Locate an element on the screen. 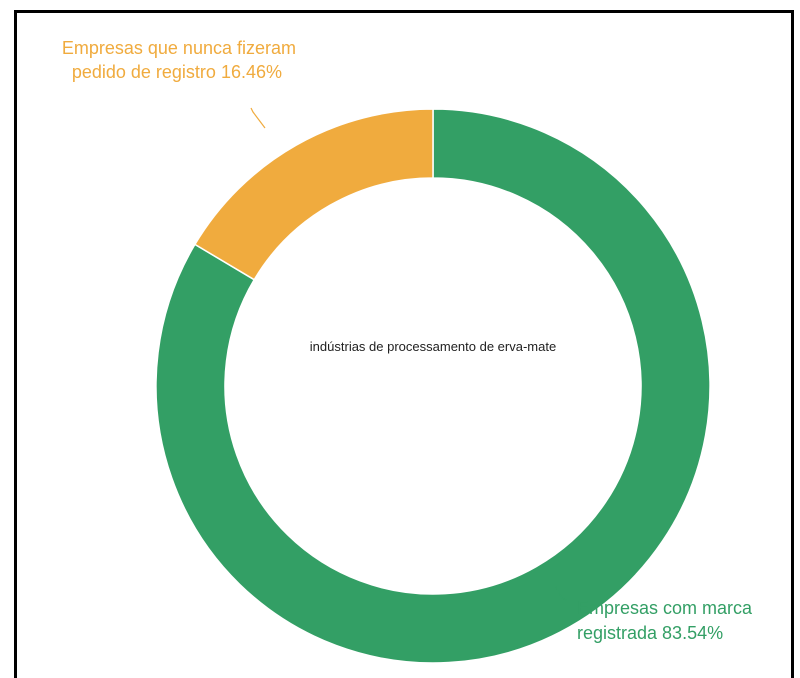 Image resolution: width=800 pixels, height=678 pixels. slice-label-unregistered-line2: pedido de registro 16.46% is located at coordinates (177, 72).